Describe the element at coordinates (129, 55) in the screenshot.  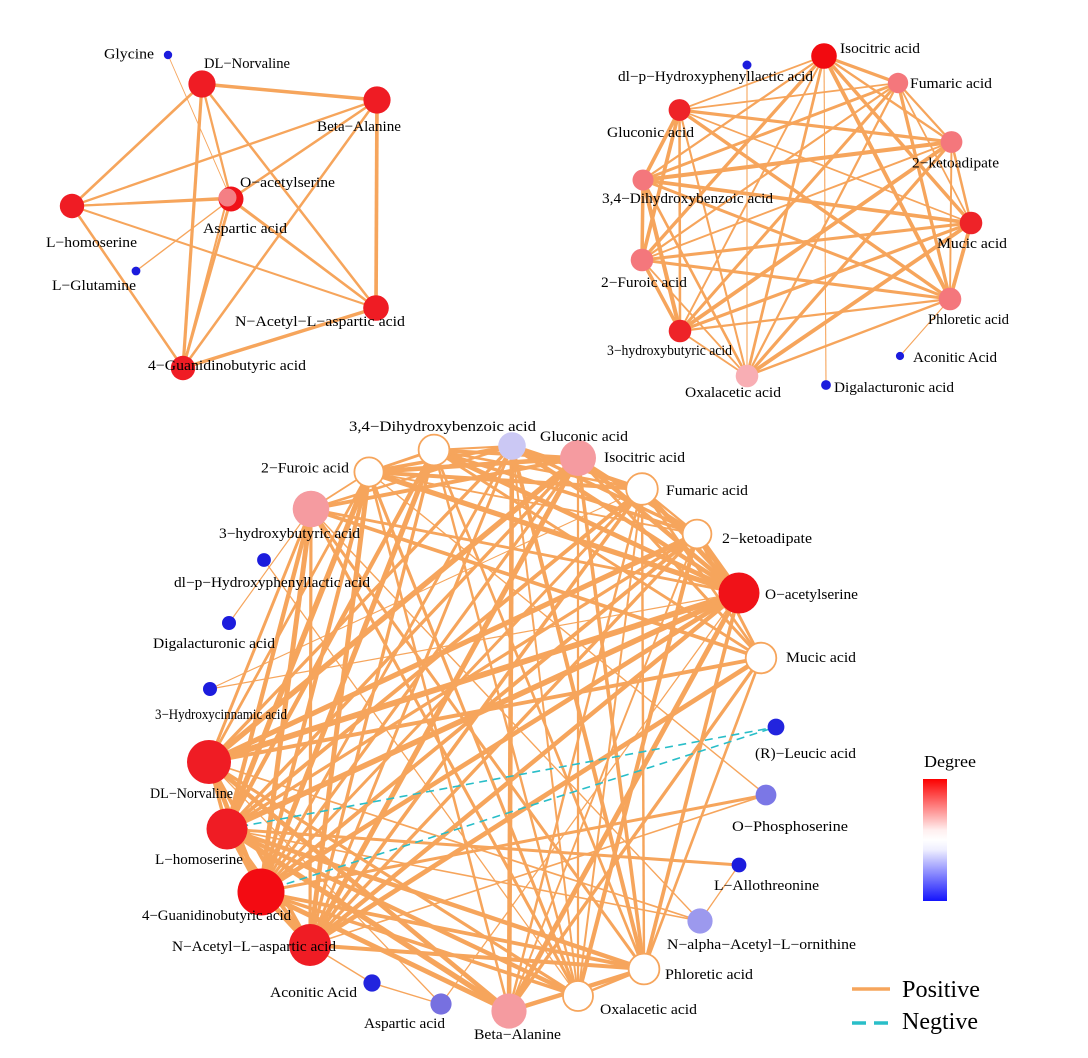
I see `svg-text: Glycine` at that location.